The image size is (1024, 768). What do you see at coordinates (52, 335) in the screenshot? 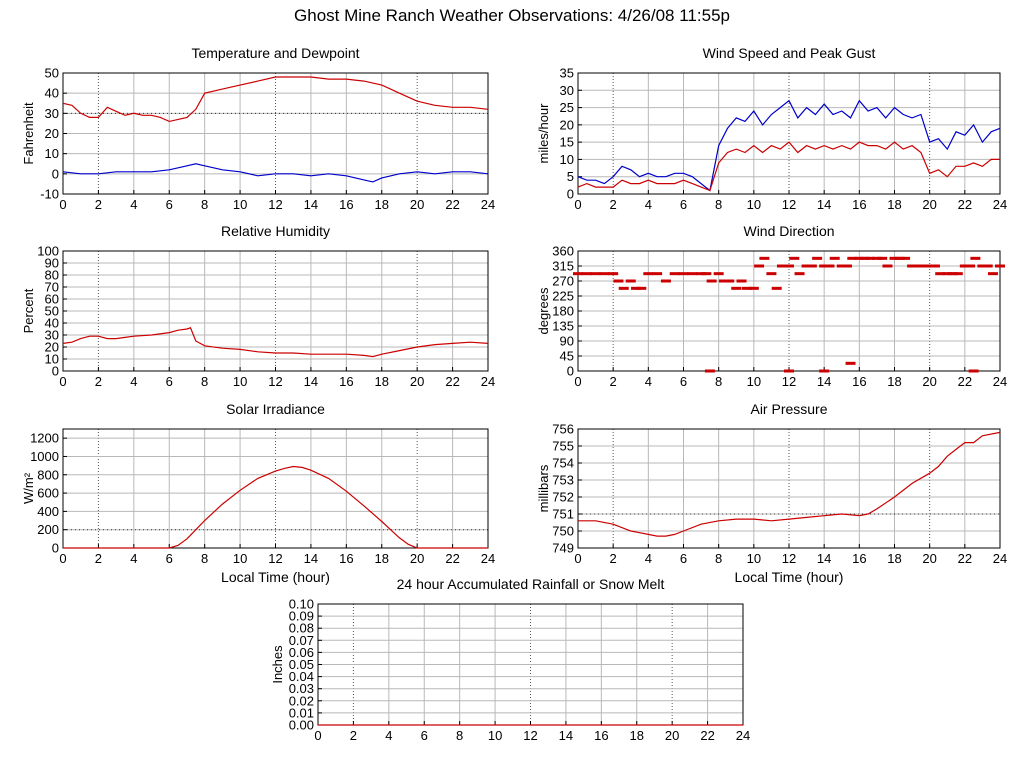
I see `y-tick-label: 30` at bounding box center [52, 335].